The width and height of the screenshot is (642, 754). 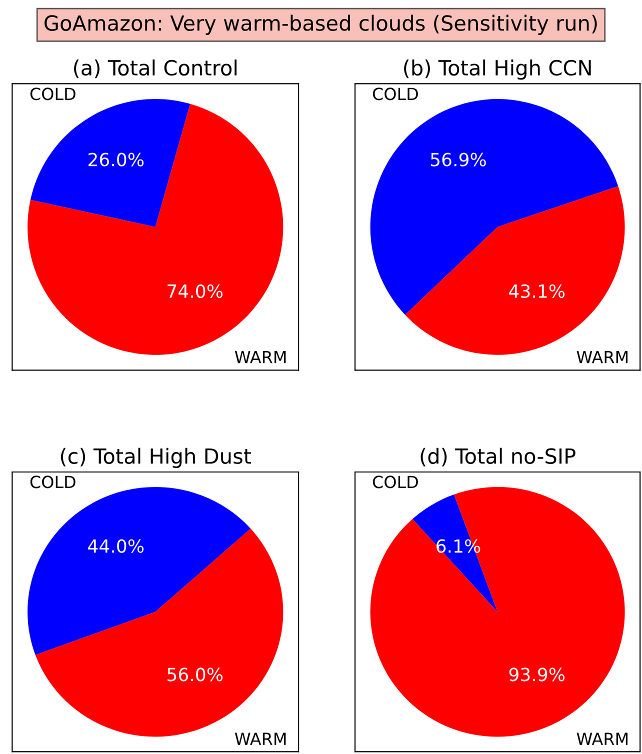 I want to click on chart-title: (c) Total High Dust, so click(x=156, y=458).